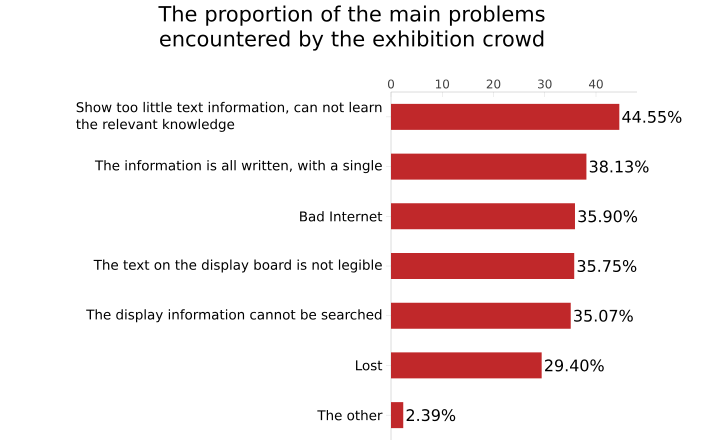  I want to click on data-label: 29.40%, so click(574, 365).